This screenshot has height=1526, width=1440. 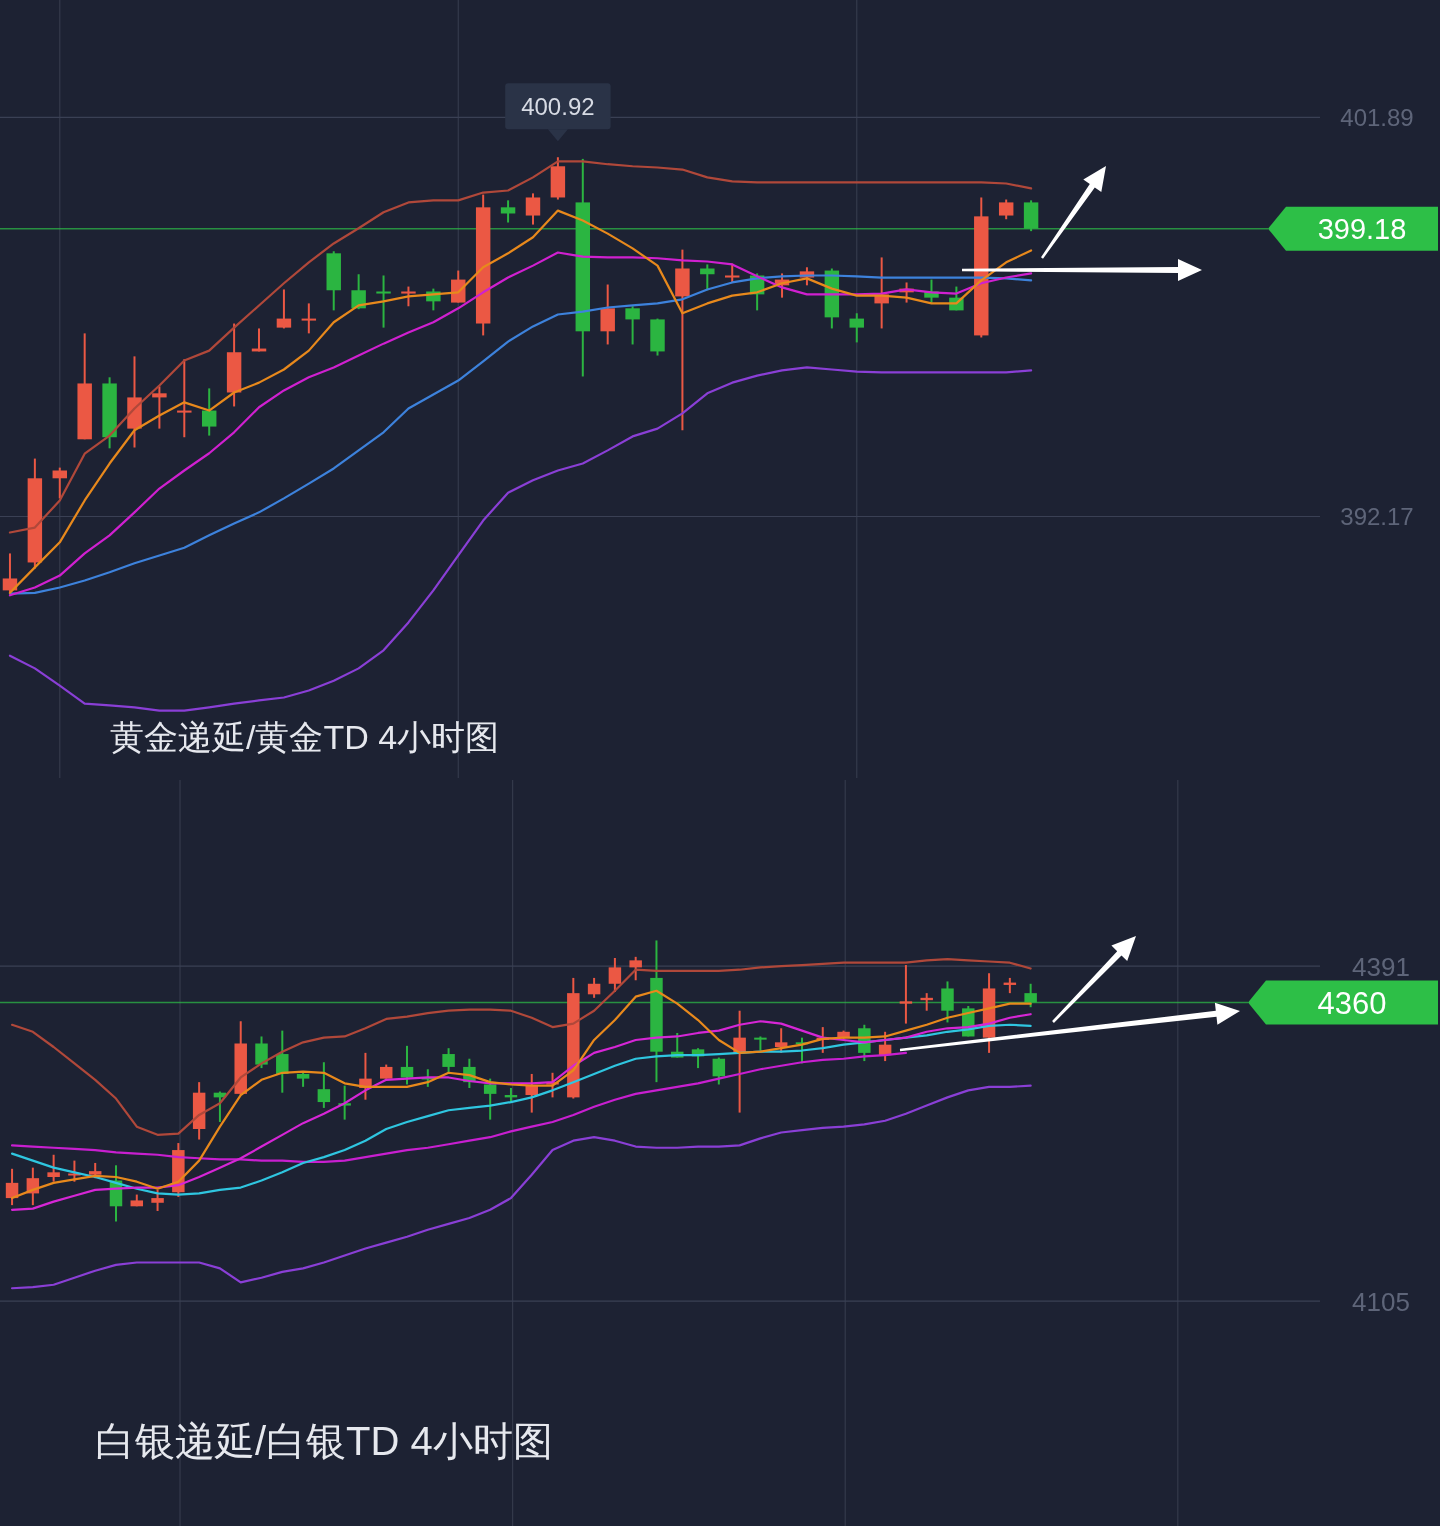 I want to click on y-tick-label: 4105, so click(x=1381, y=1301).